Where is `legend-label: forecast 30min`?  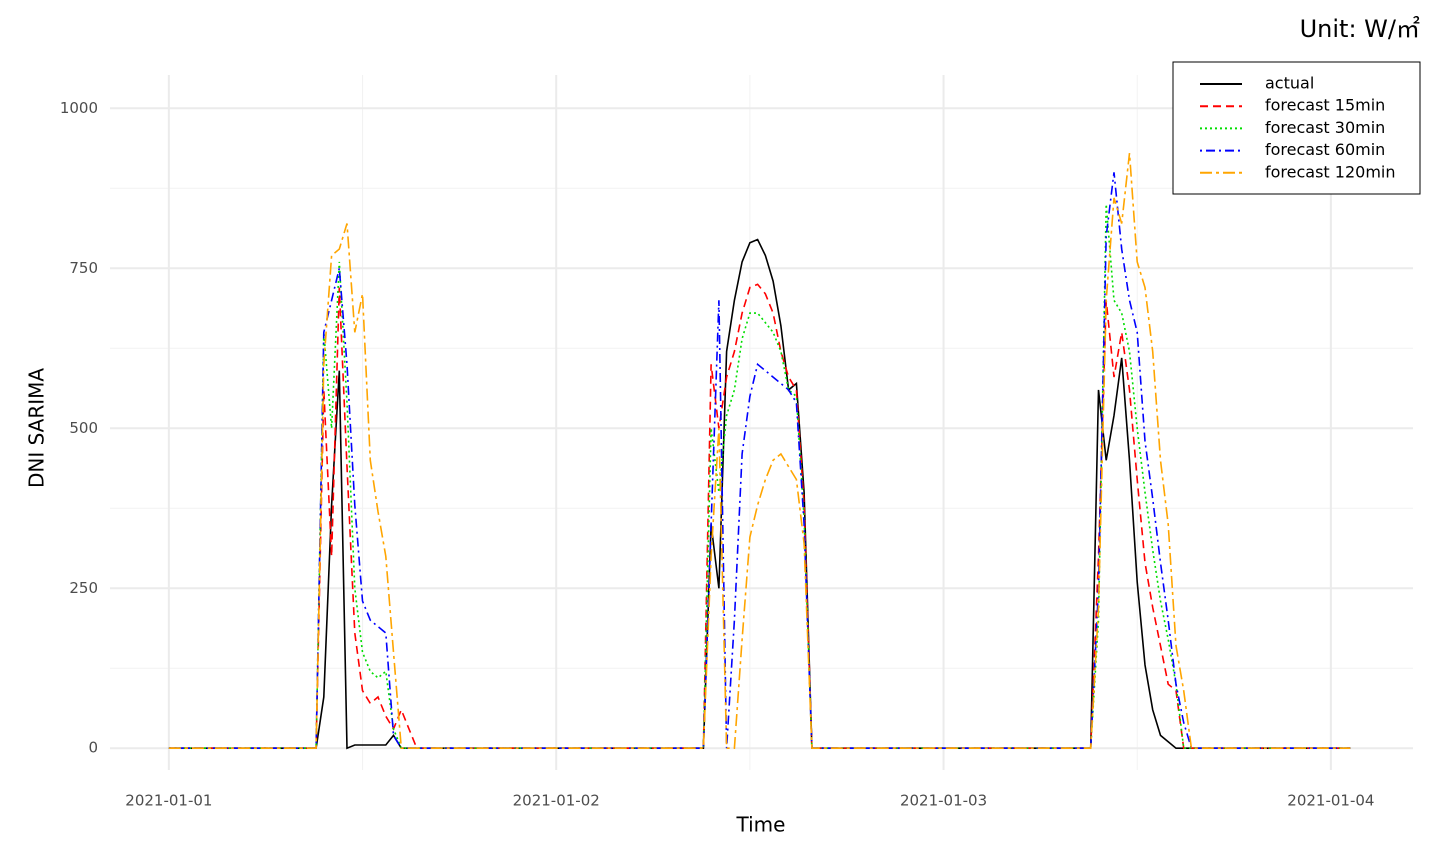
legend-label: forecast 30min is located at coordinates (1325, 127).